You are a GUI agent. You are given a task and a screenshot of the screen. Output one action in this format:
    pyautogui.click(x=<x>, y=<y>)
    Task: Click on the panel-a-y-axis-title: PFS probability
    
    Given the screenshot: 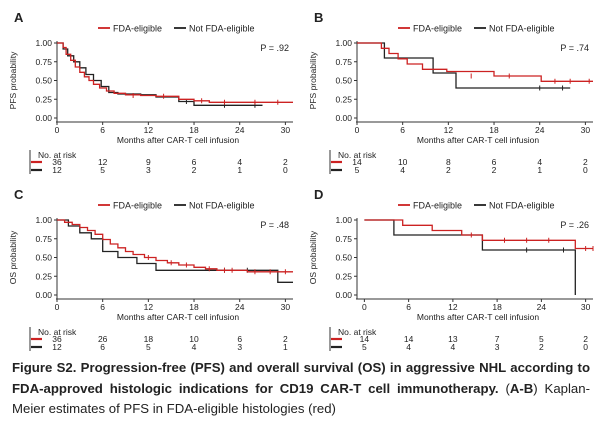 What is the action you would take?
    pyautogui.click(x=13, y=80)
    